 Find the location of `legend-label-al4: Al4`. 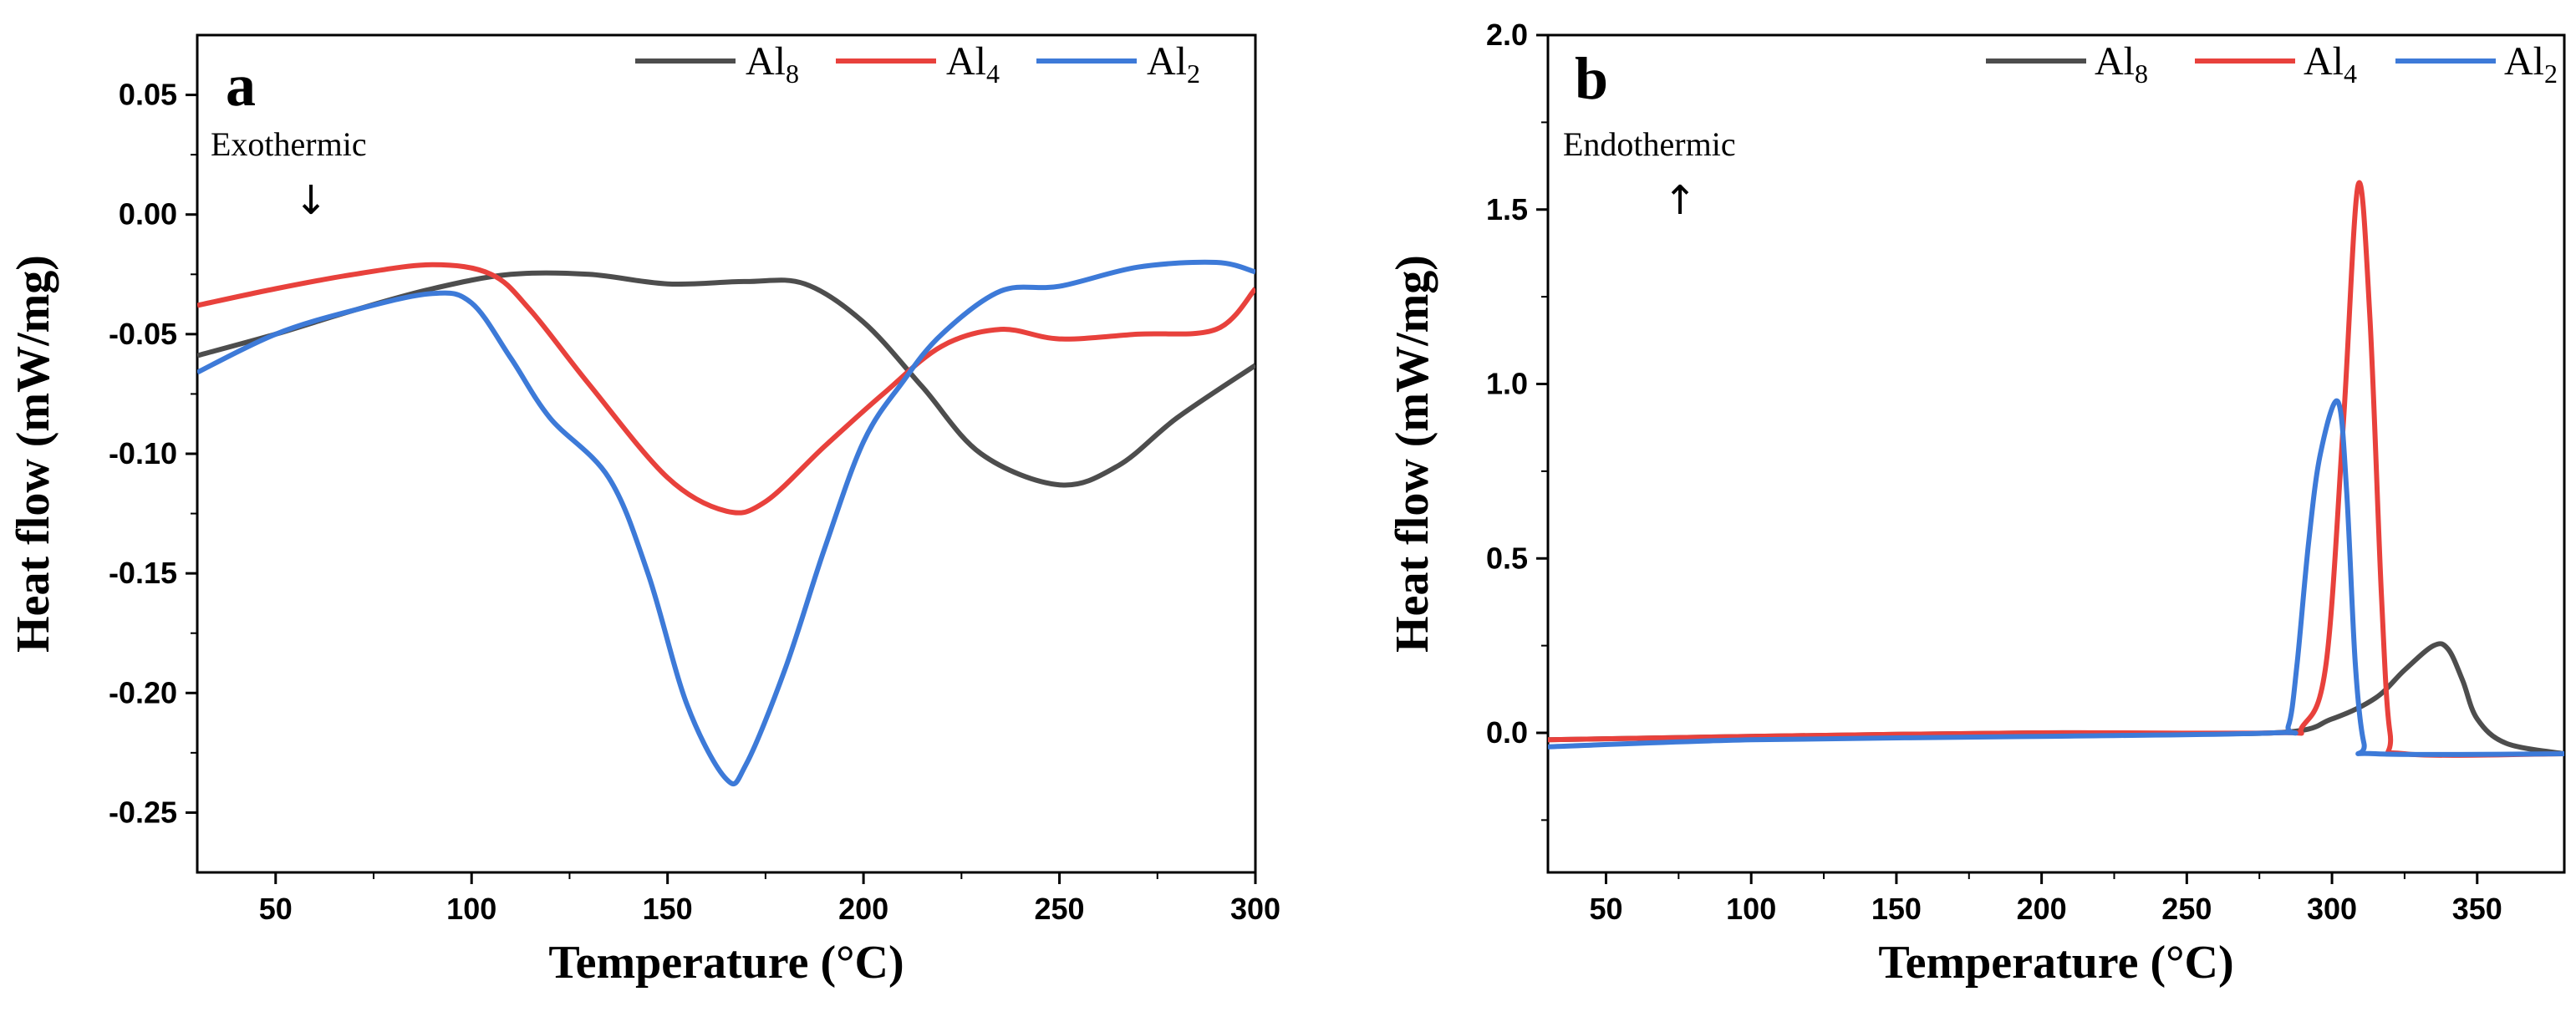

legend-label-al4: Al4 is located at coordinates (973, 64).